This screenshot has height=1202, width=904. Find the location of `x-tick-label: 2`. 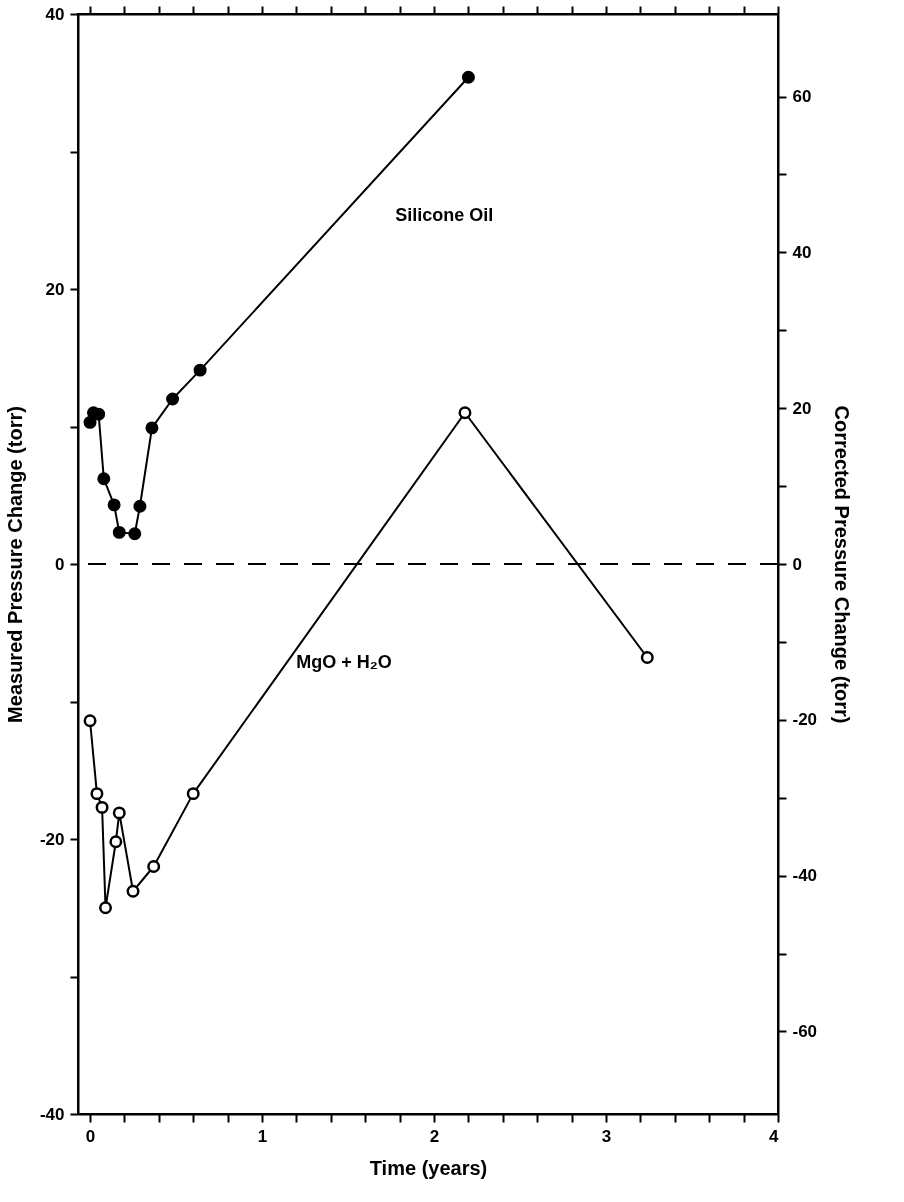

x-tick-label: 2 is located at coordinates (434, 1136).